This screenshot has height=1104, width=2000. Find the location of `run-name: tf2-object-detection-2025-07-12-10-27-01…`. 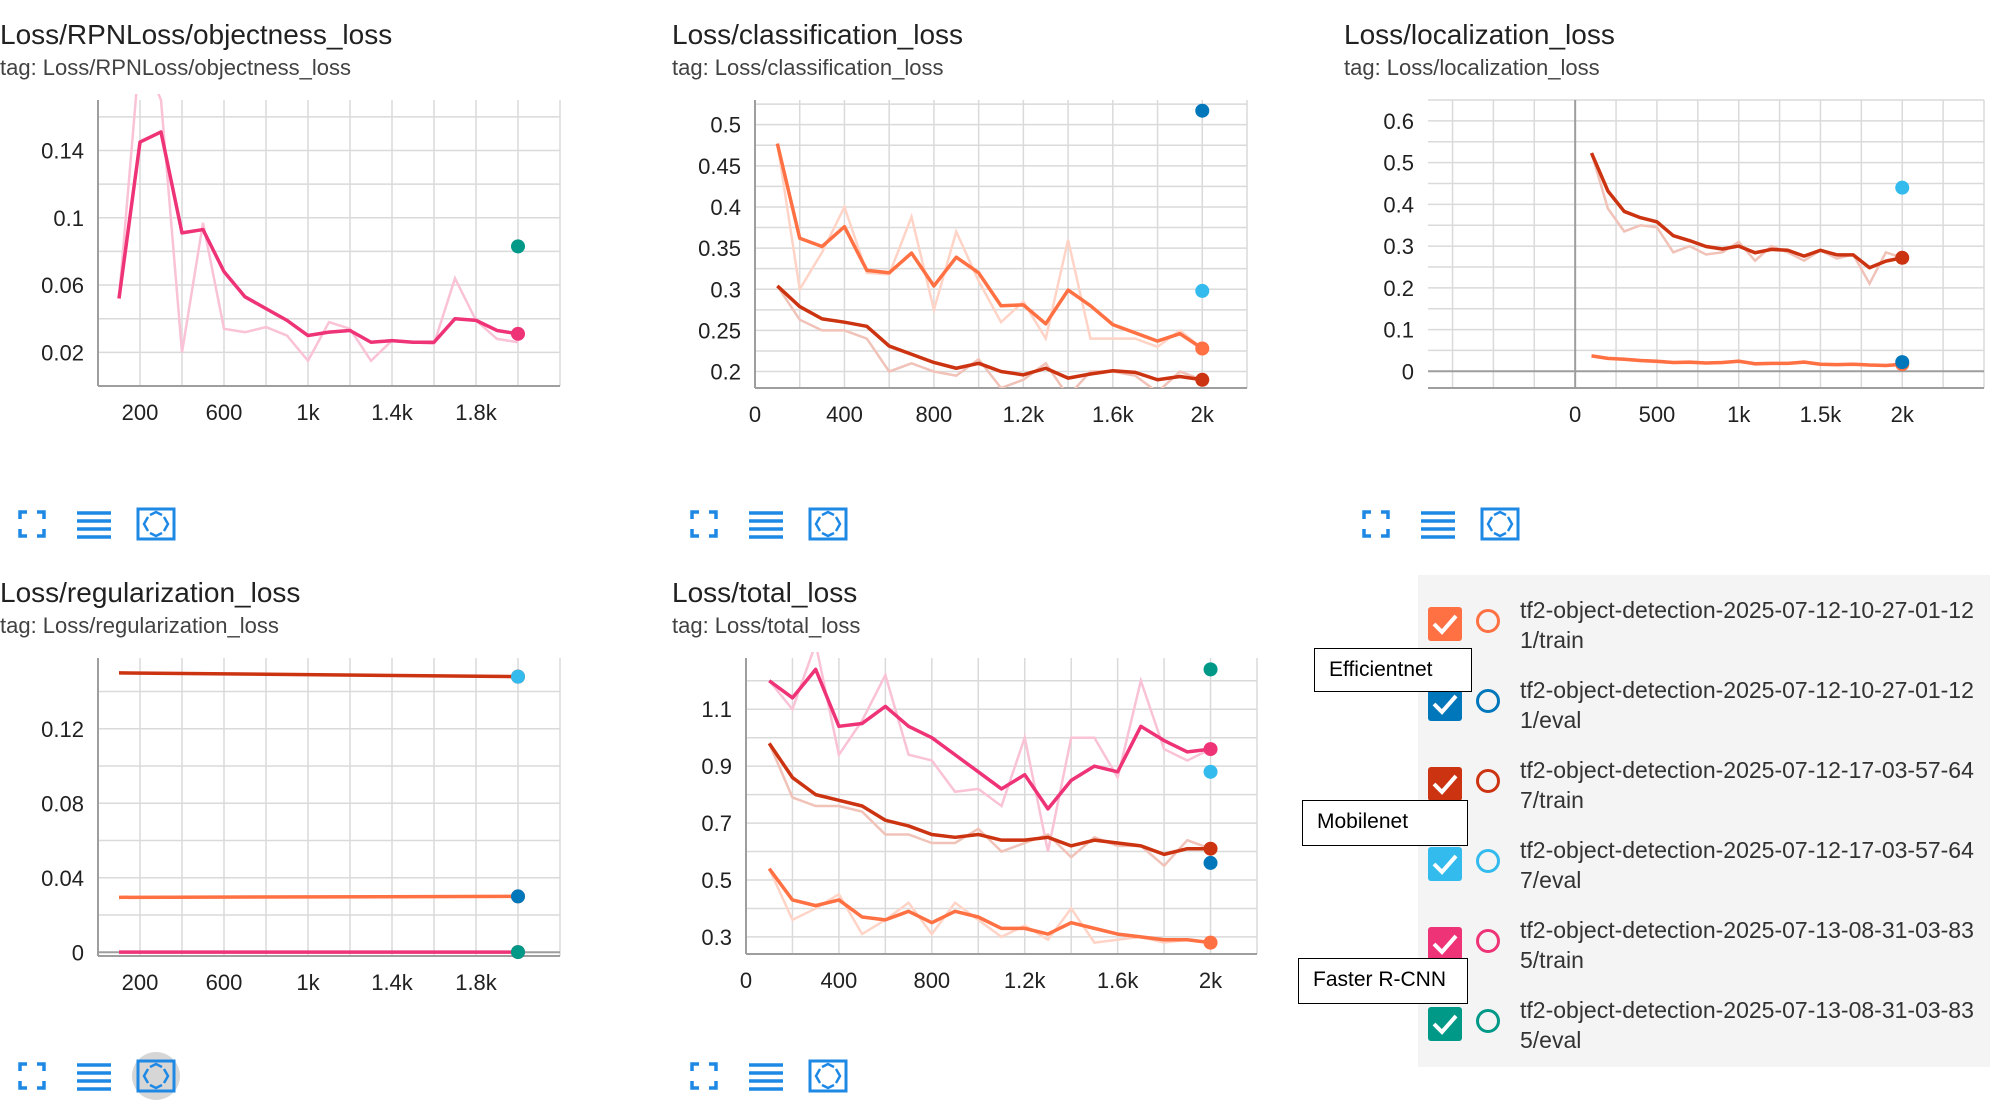

run-name: tf2-object-detection-2025-07-12-10-27-01… is located at coordinates (1747, 705).